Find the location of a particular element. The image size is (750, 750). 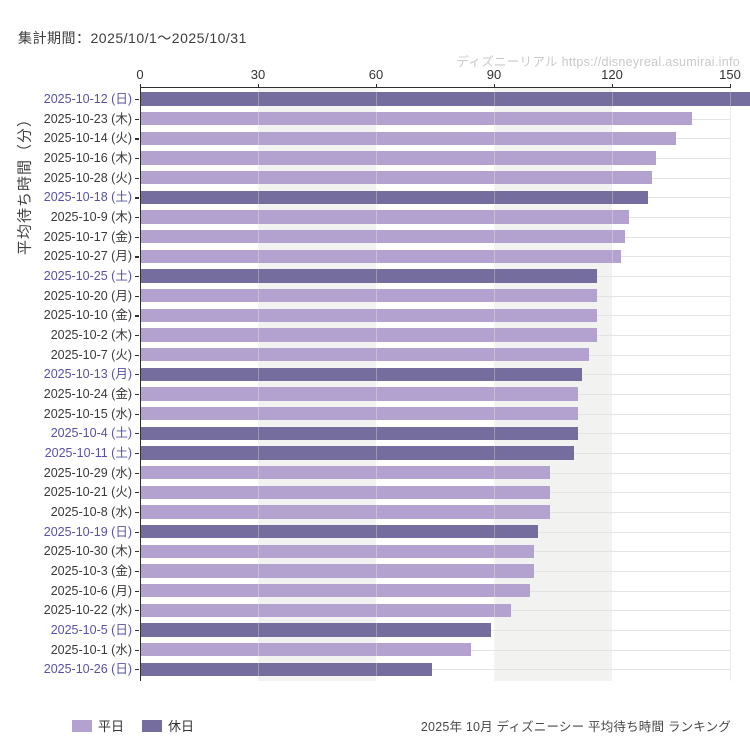

category-label: 2025-10-10 (金) is located at coordinates (87, 315).